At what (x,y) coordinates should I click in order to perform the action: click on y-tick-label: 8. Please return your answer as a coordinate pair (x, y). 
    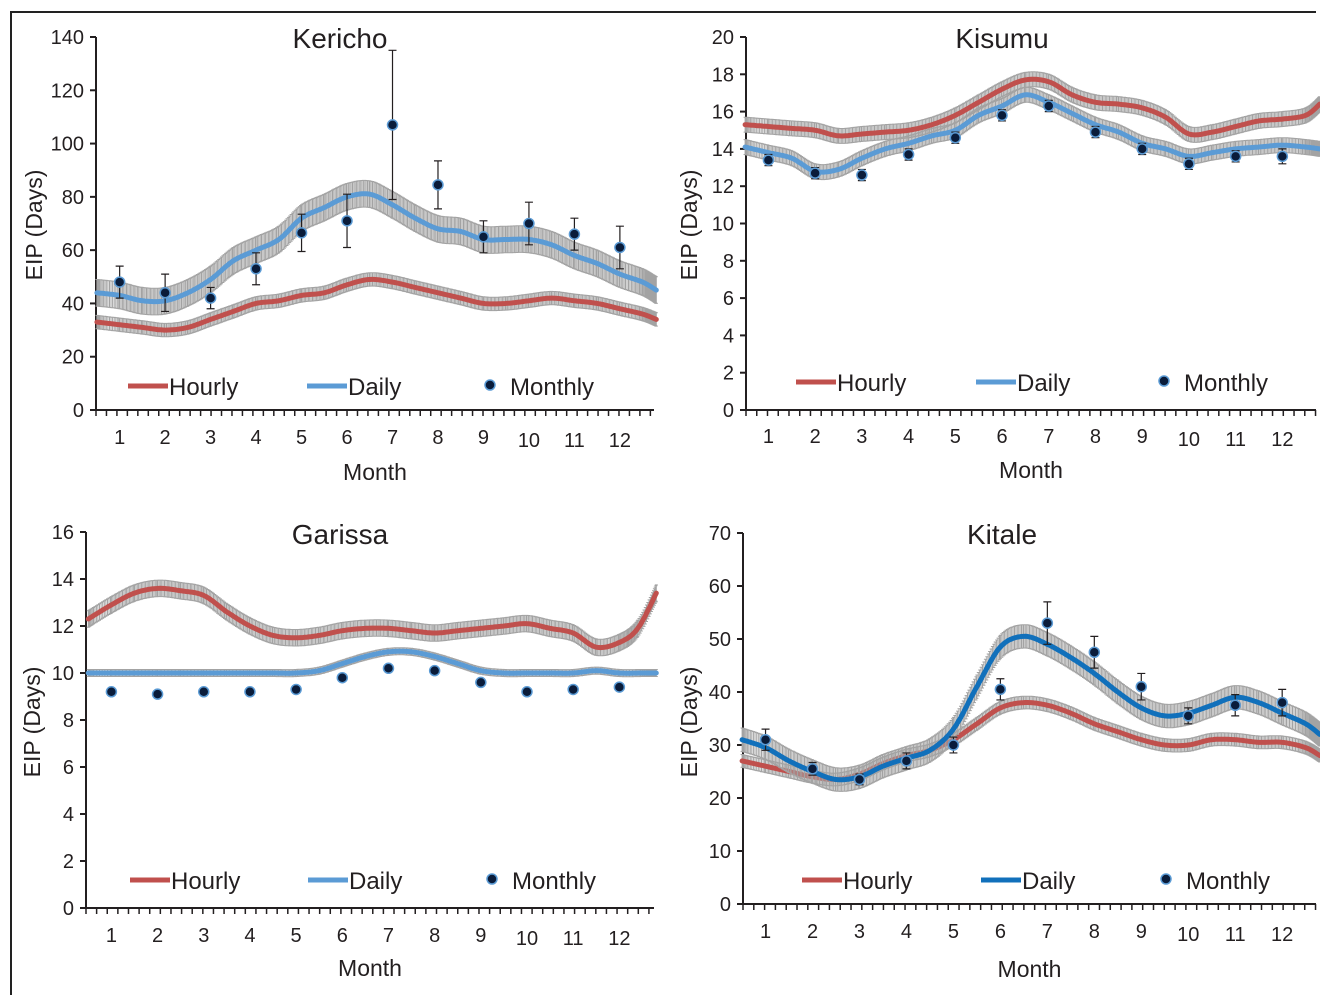
    Looking at the image, I should click on (728, 262).